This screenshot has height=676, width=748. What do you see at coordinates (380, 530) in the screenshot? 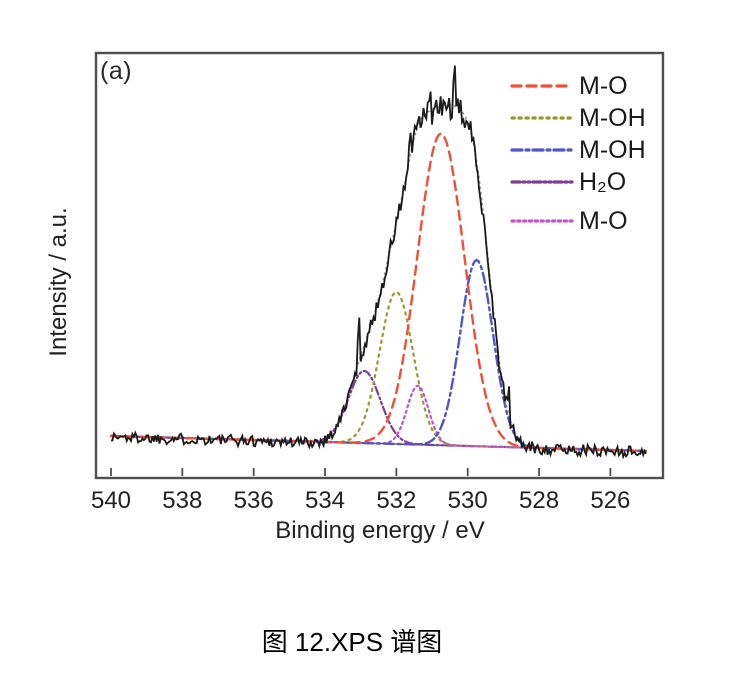
I see `x-axis-label: Binding energy / eV` at bounding box center [380, 530].